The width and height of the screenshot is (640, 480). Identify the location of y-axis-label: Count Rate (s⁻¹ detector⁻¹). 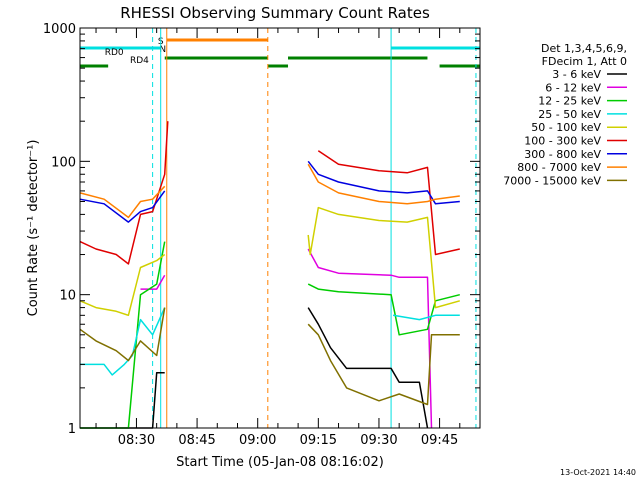
(33, 228).